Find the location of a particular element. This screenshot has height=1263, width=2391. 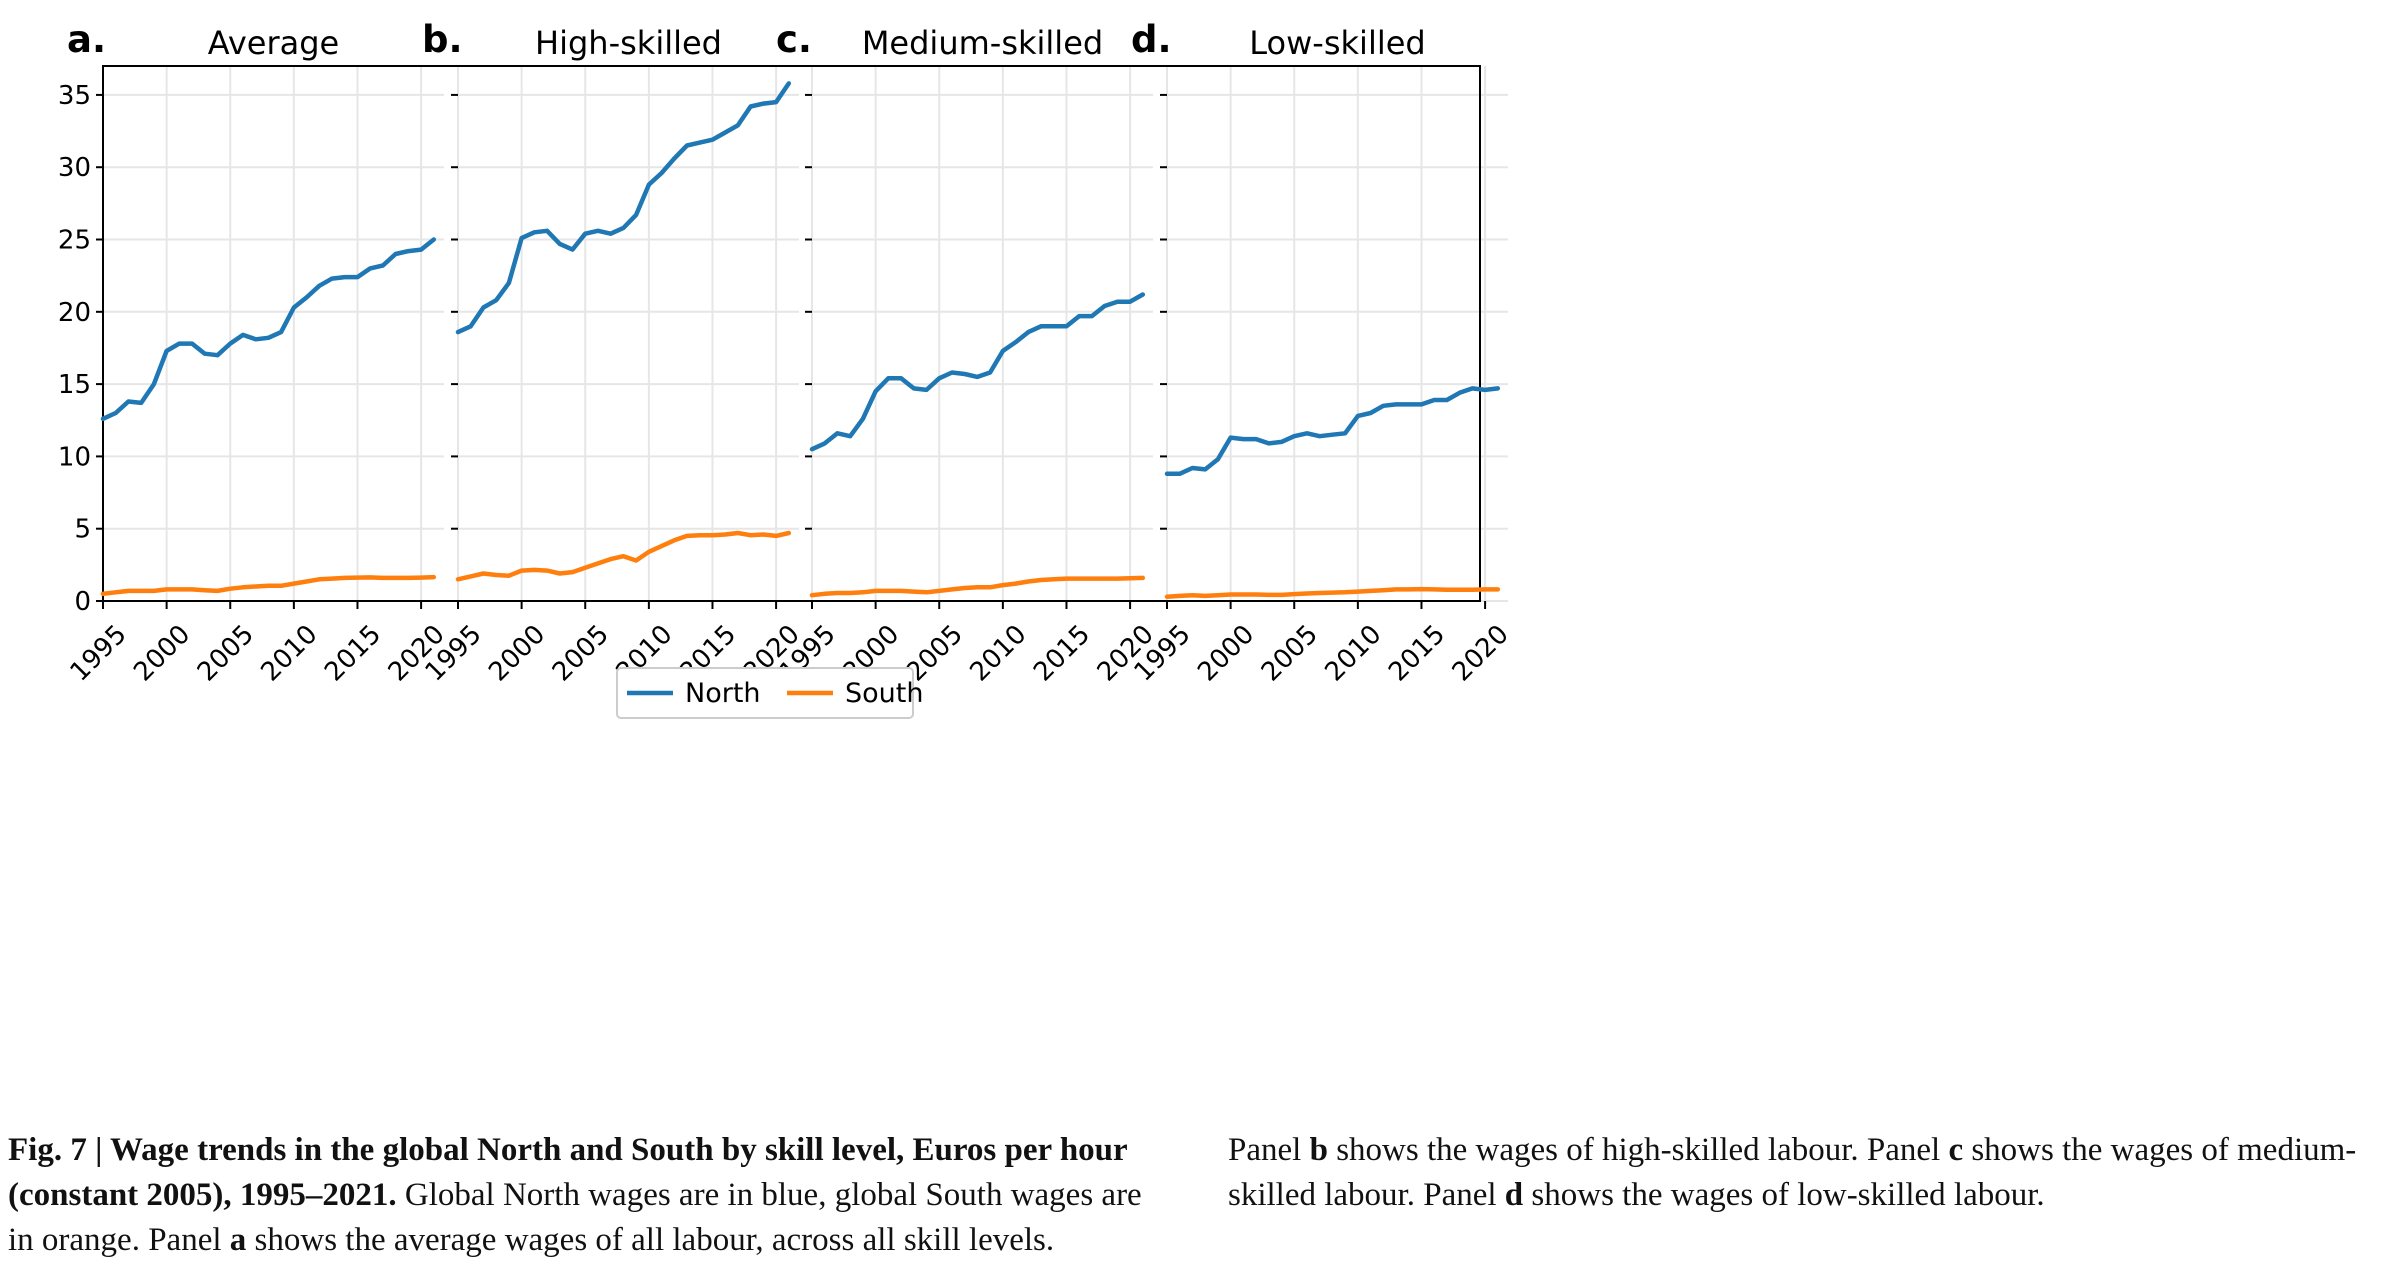

panel-letter: b. is located at coordinates (442, 39).